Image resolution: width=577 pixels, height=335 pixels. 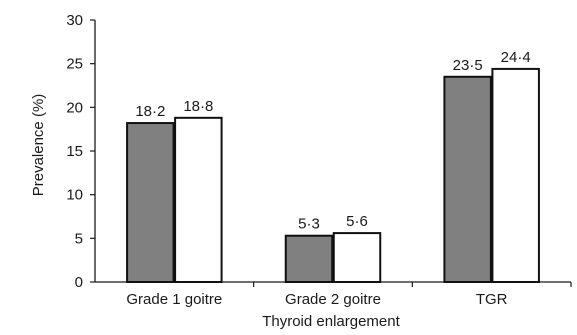 I want to click on data-label: 24·4, so click(x=516, y=57).